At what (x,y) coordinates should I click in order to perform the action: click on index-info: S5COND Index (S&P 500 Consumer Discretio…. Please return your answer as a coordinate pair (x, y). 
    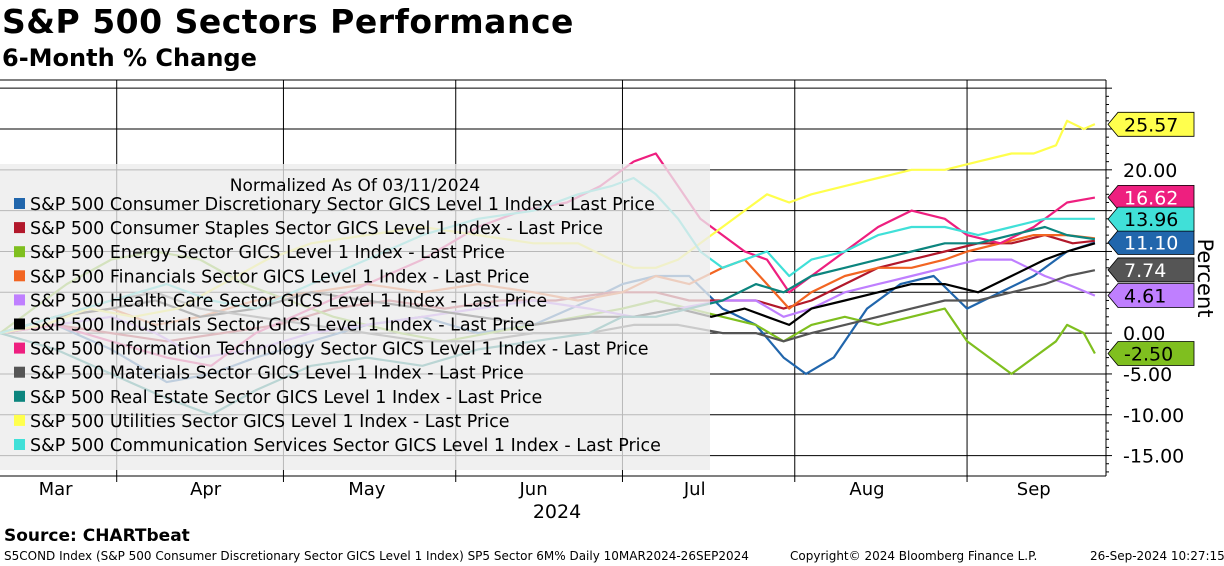
    Looking at the image, I should click on (376, 556).